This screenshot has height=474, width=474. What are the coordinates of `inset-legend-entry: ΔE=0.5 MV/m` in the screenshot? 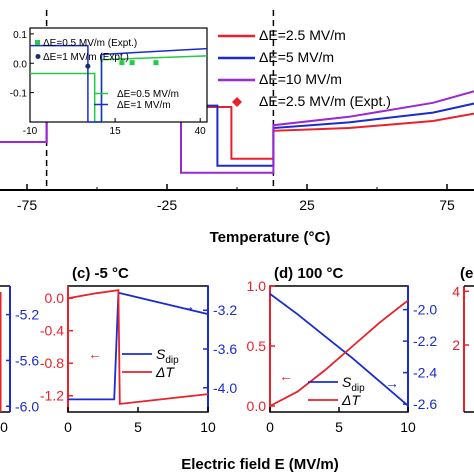 It's located at (148, 94).